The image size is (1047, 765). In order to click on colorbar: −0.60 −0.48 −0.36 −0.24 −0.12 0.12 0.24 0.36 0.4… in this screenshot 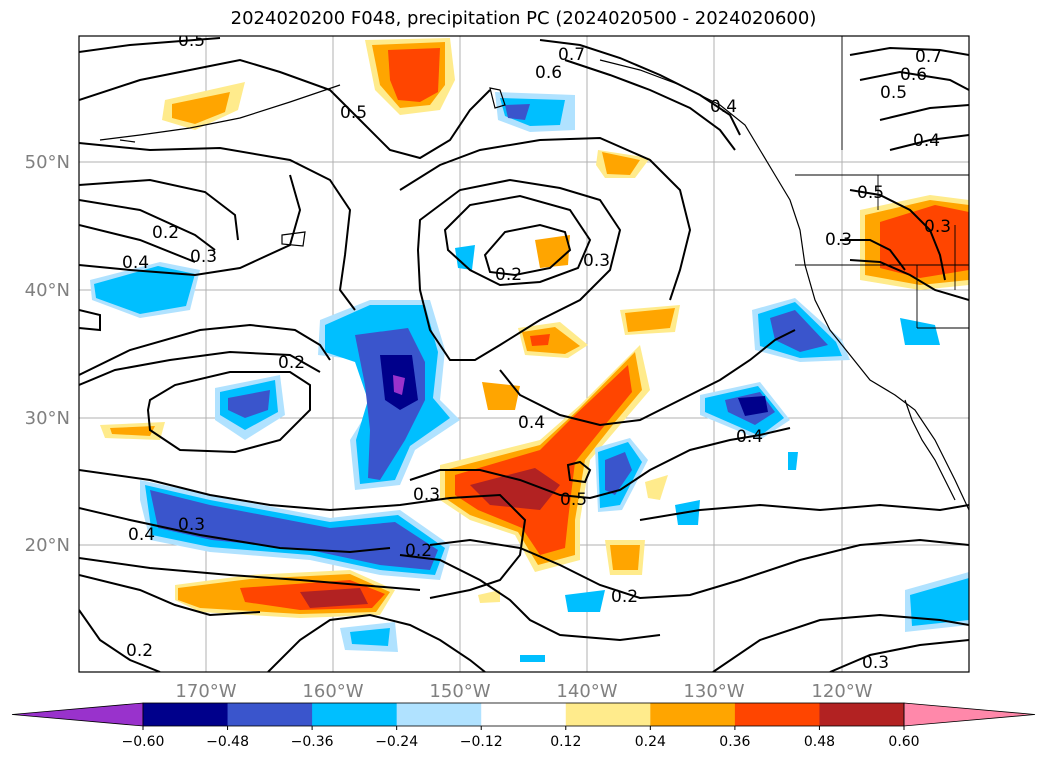, I will do `click(523, 726)`.